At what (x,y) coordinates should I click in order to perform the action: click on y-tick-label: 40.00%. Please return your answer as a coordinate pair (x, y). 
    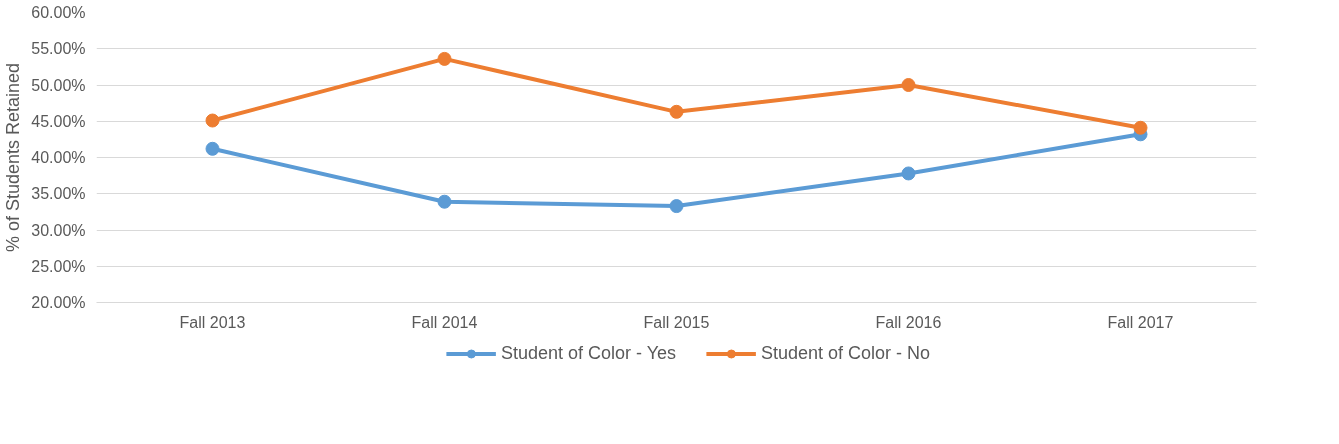
    Looking at the image, I should click on (58, 157).